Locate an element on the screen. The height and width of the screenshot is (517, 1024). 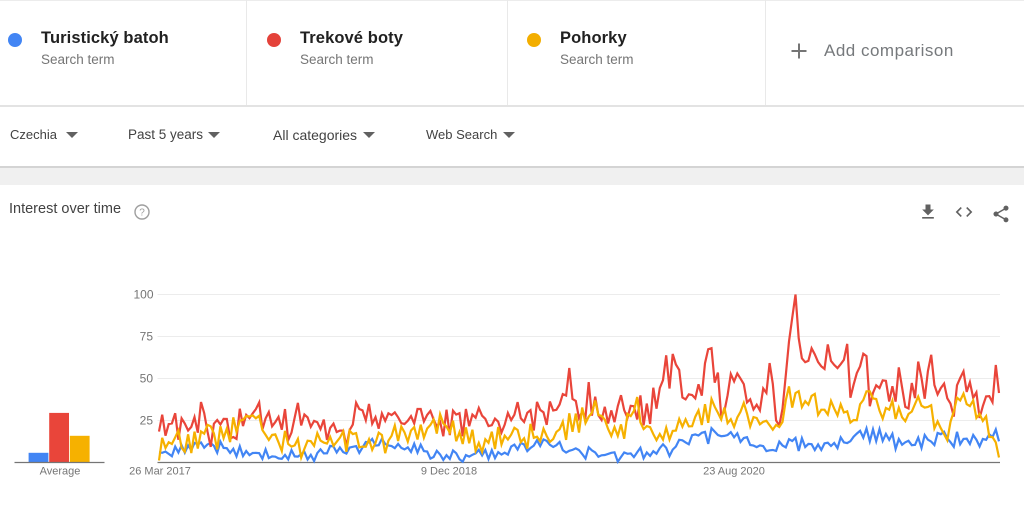
svg-text: 100 is located at coordinates (143, 295).